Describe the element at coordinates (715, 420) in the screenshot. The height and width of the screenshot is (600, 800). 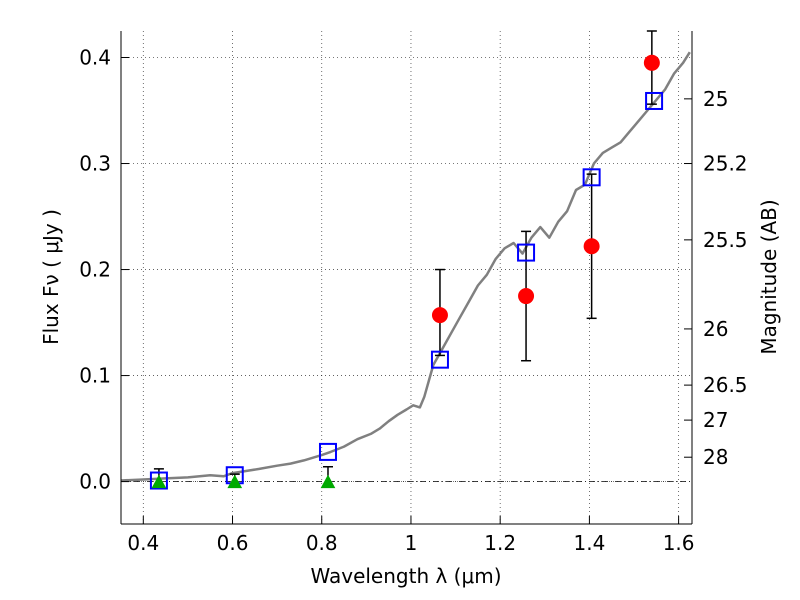
I see `right-tick-label: 27` at that location.